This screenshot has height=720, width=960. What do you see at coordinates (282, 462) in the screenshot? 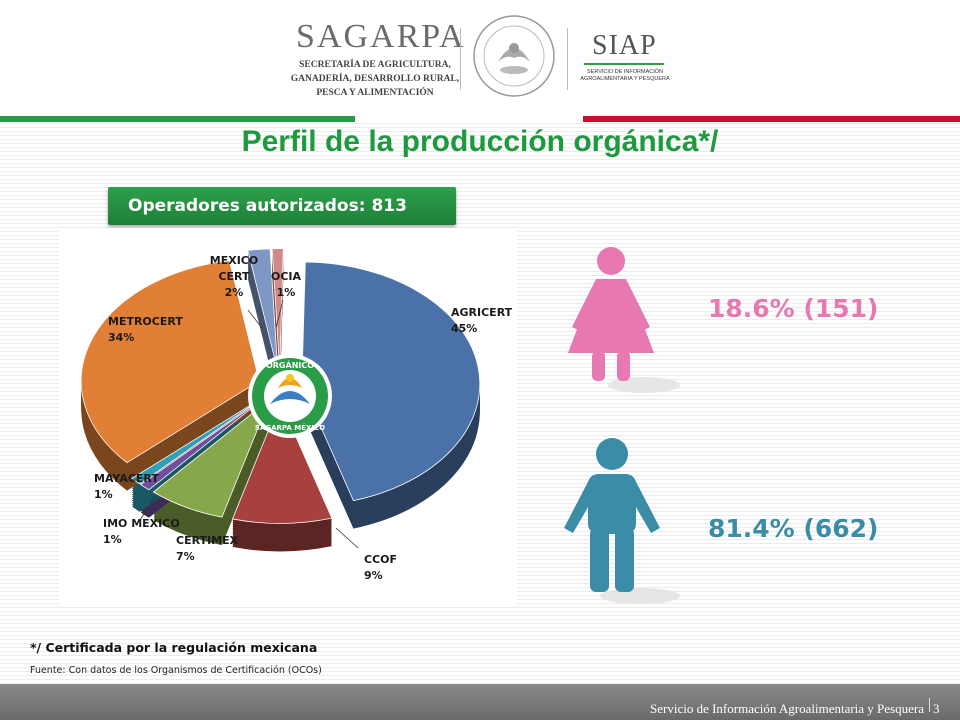
I see `pie-slice-ccof` at bounding box center [282, 462].